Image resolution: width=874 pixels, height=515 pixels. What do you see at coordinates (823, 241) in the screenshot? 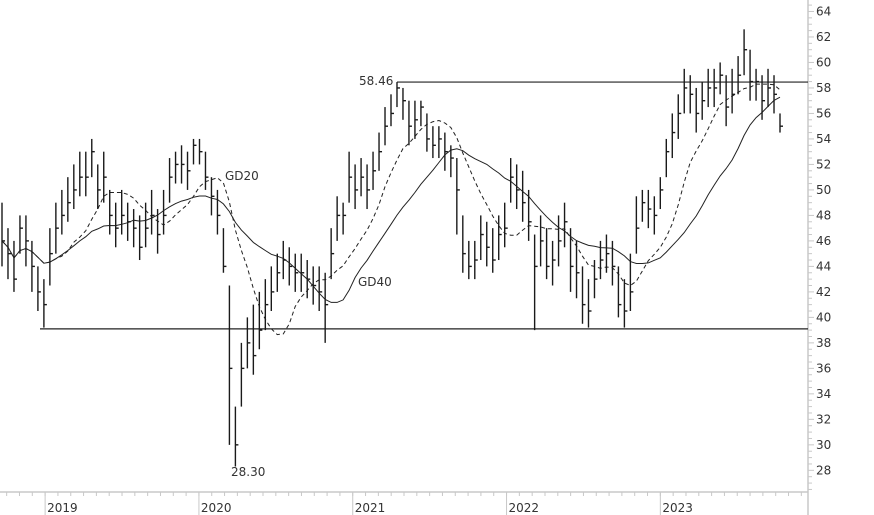
I see `y-tick-label: 46` at bounding box center [823, 241].